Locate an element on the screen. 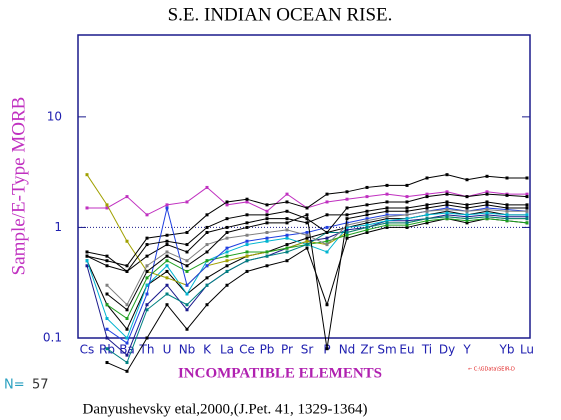 Image resolution: width=561 pixels, height=420 pixels. y-tick-label: 10 is located at coordinates (54, 116).